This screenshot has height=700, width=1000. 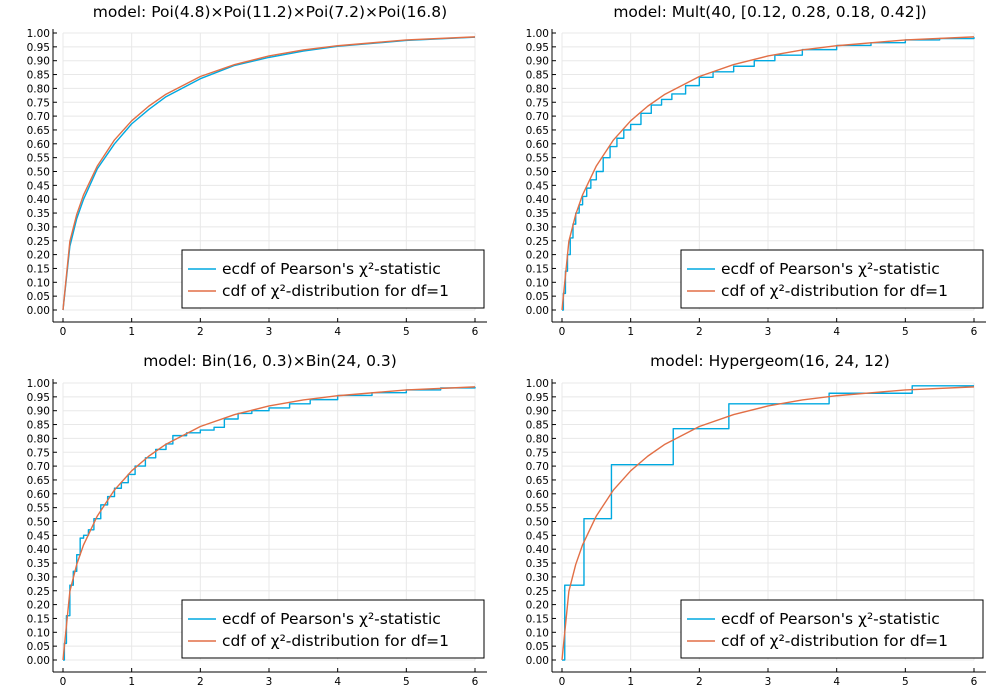 What do you see at coordinates (270, 361) in the screenshot?
I see `chart-title: model: Bin(16, 0.3)×Bin(24, 0.3)` at bounding box center [270, 361].